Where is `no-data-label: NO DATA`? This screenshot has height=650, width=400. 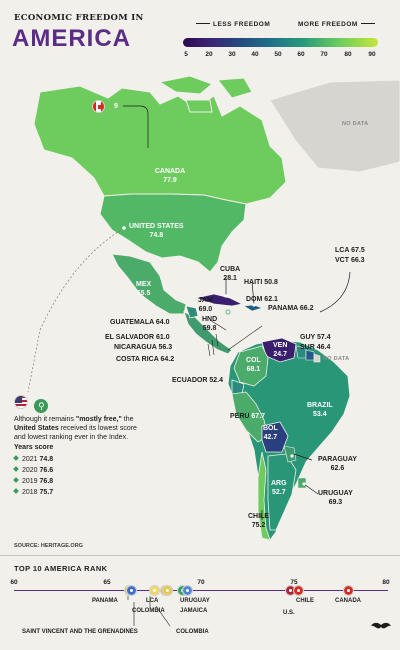 no-data-label: NO DATA is located at coordinates (355, 124).